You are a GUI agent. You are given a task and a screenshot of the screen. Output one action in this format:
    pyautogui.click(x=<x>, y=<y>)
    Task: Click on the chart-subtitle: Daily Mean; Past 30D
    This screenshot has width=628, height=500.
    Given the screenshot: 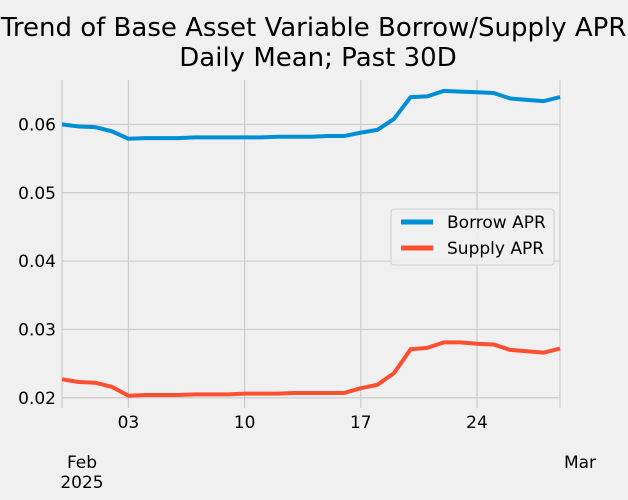 What is the action you would take?
    pyautogui.click(x=317, y=58)
    